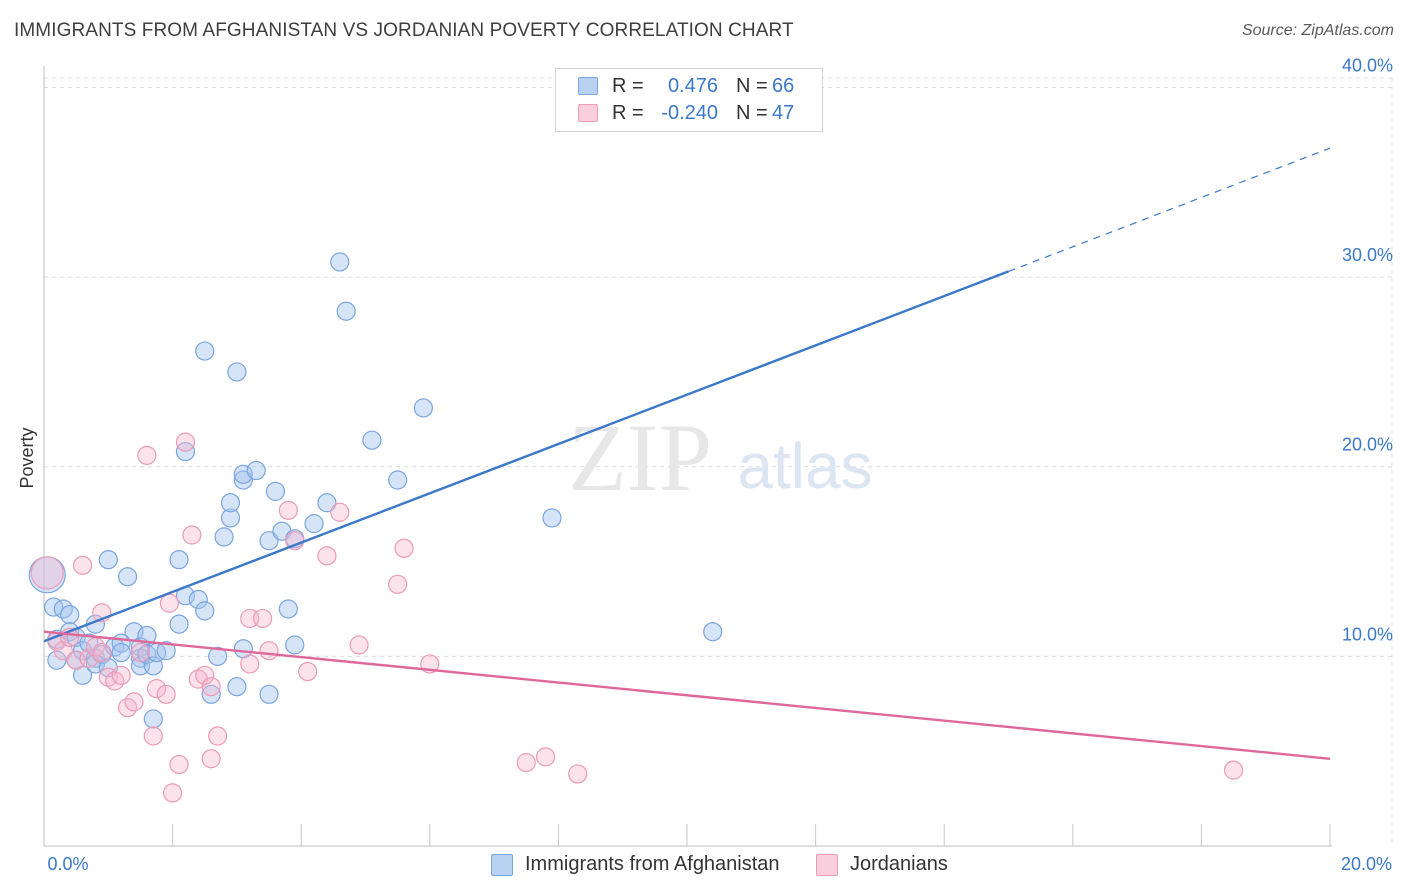 The width and height of the screenshot is (1406, 892). I want to click on x-tick-label: 0.0%, so click(67, 864).